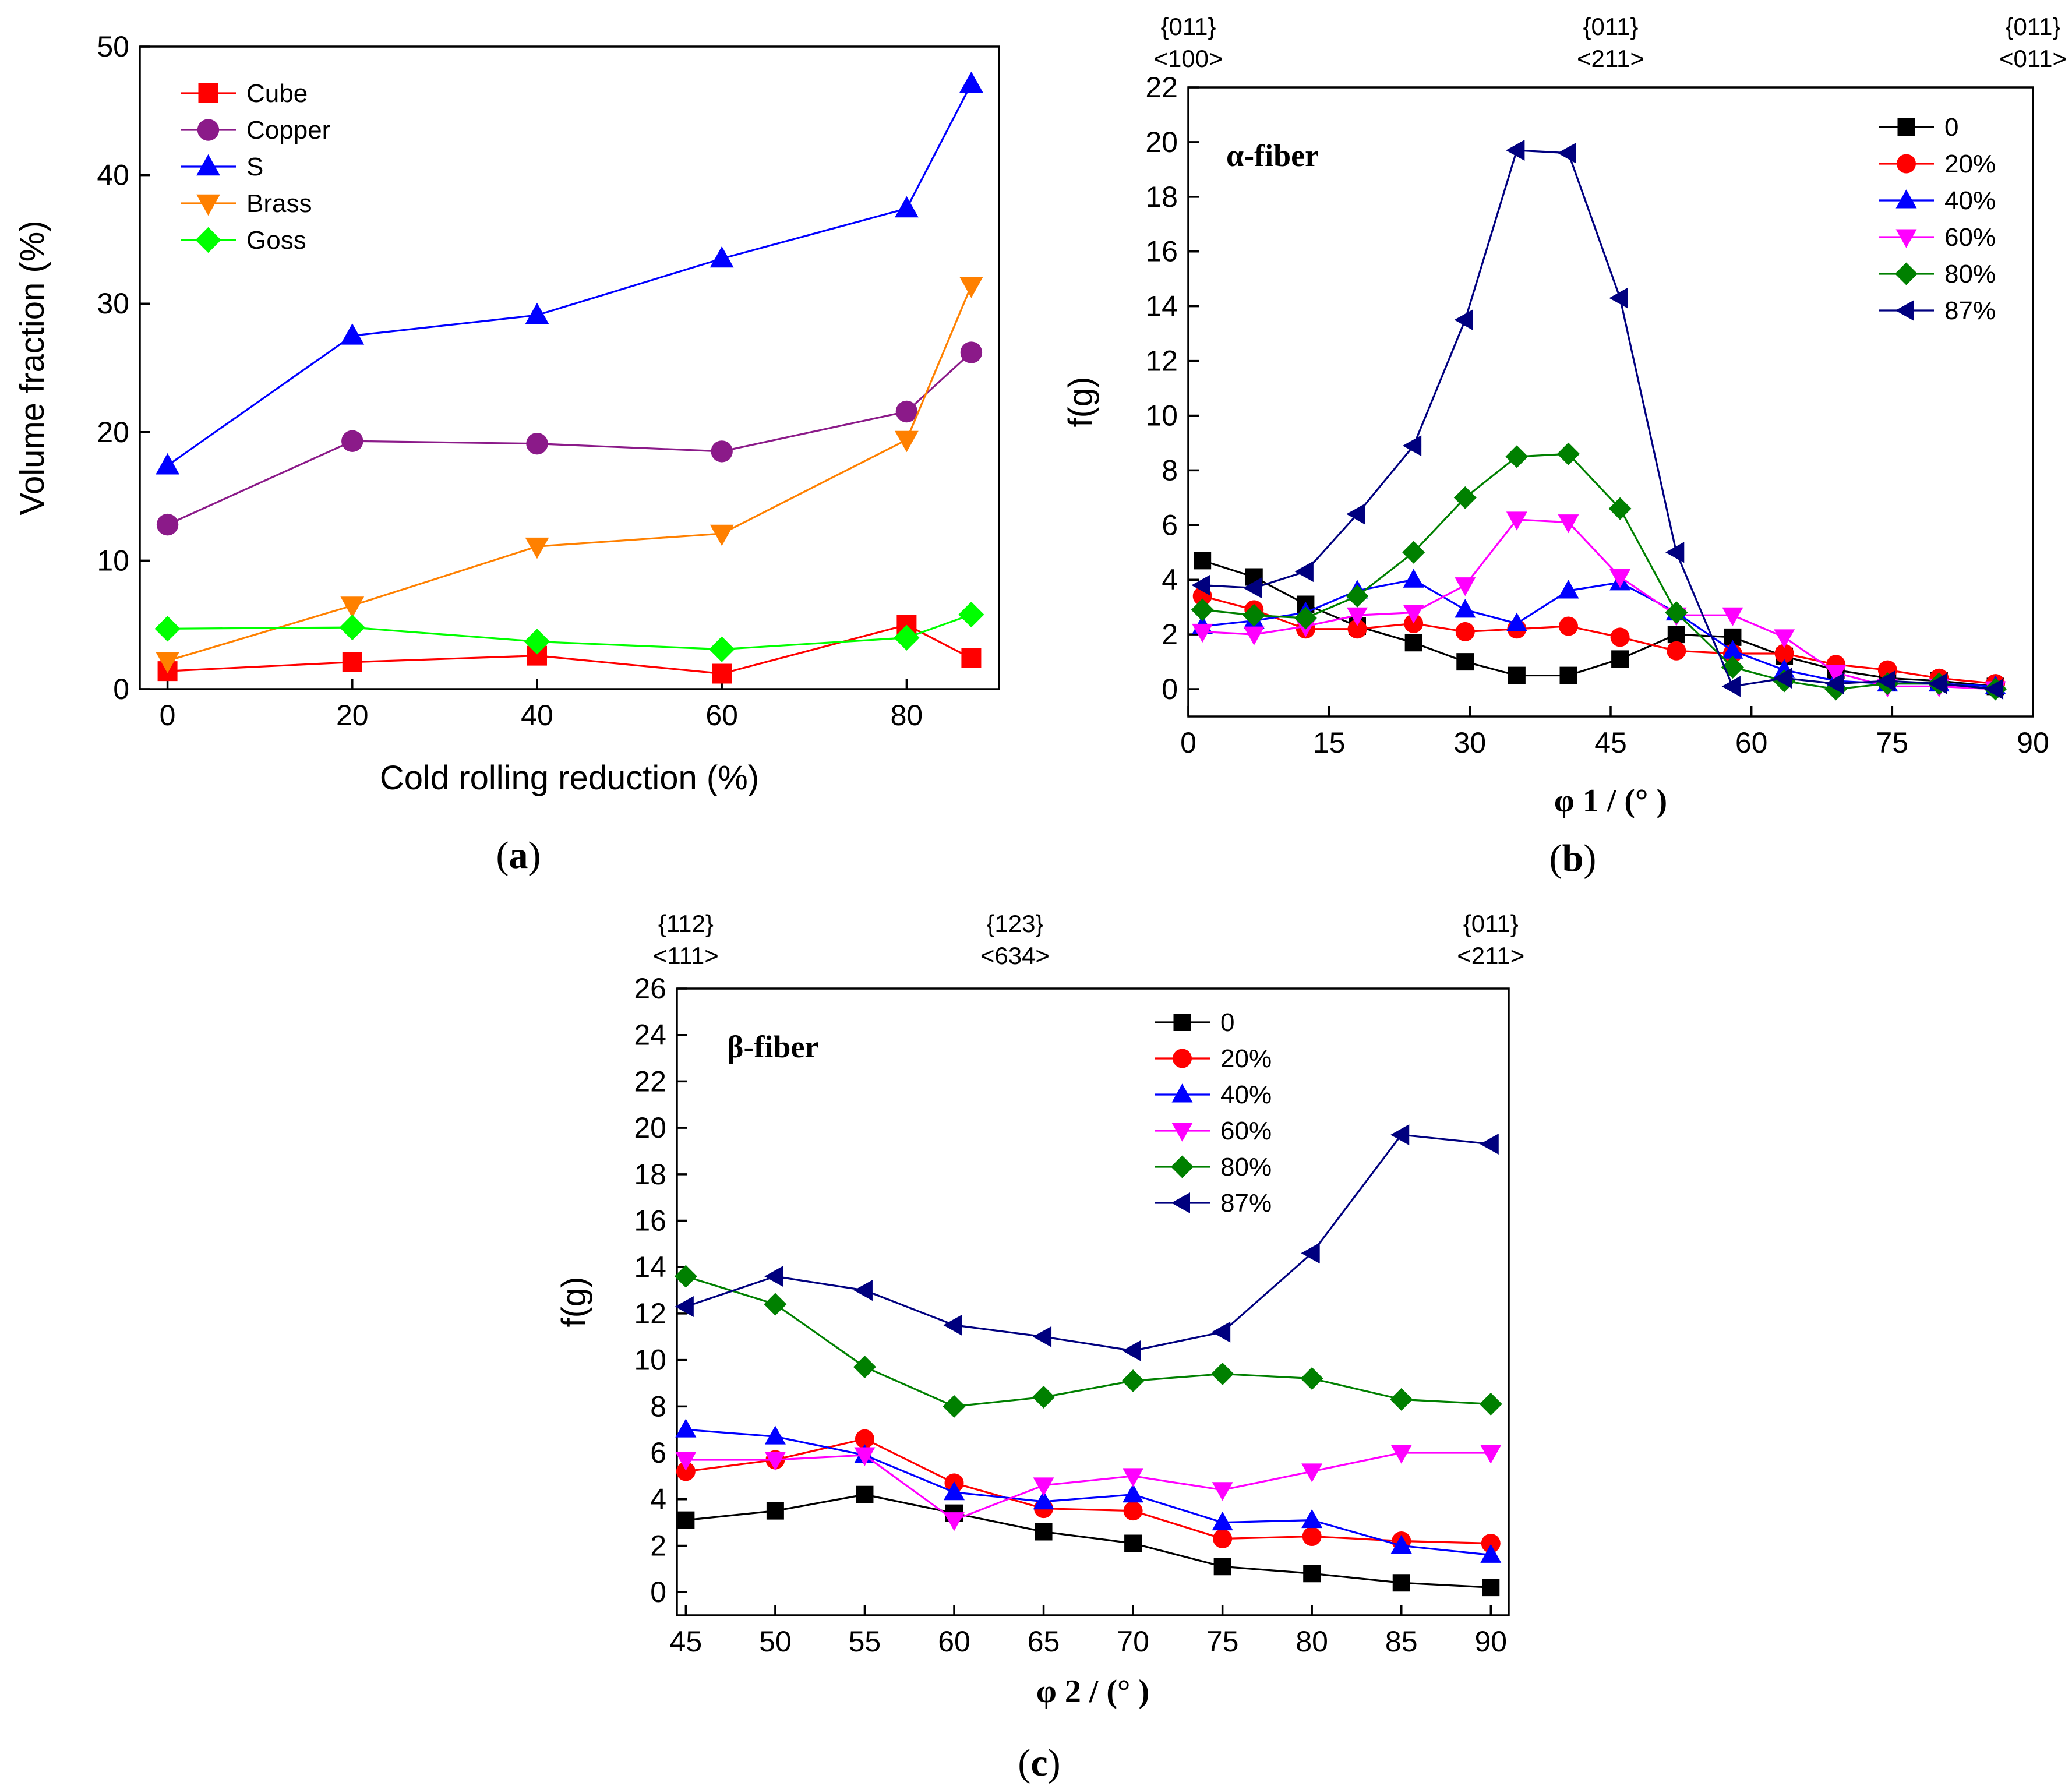  Describe the element at coordinates (1970, 201) in the screenshot. I see `legend-label: 40%` at that location.